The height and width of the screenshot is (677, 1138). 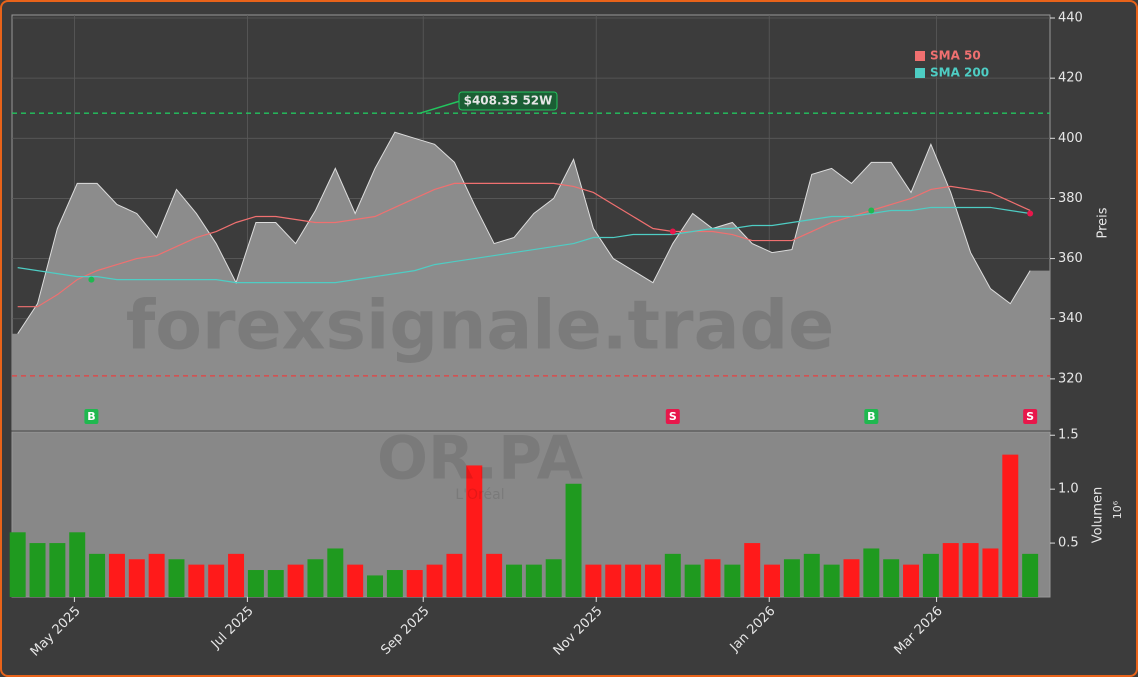 What do you see at coordinates (919, 631) in the screenshot?
I see `x-tick-label: Mar 2026` at bounding box center [919, 631].